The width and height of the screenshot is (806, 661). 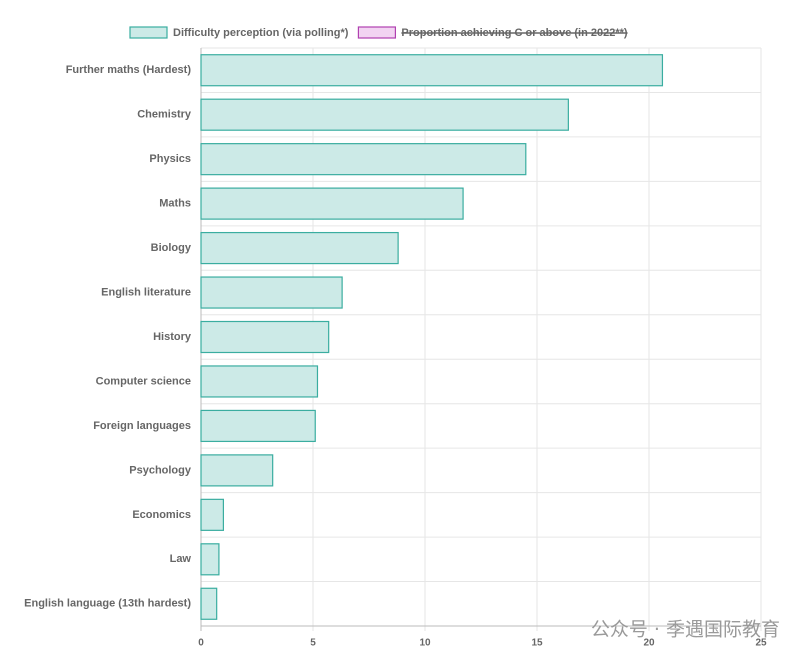 What do you see at coordinates (146, 292) in the screenshot?
I see `y-tick-label: English literature` at bounding box center [146, 292].